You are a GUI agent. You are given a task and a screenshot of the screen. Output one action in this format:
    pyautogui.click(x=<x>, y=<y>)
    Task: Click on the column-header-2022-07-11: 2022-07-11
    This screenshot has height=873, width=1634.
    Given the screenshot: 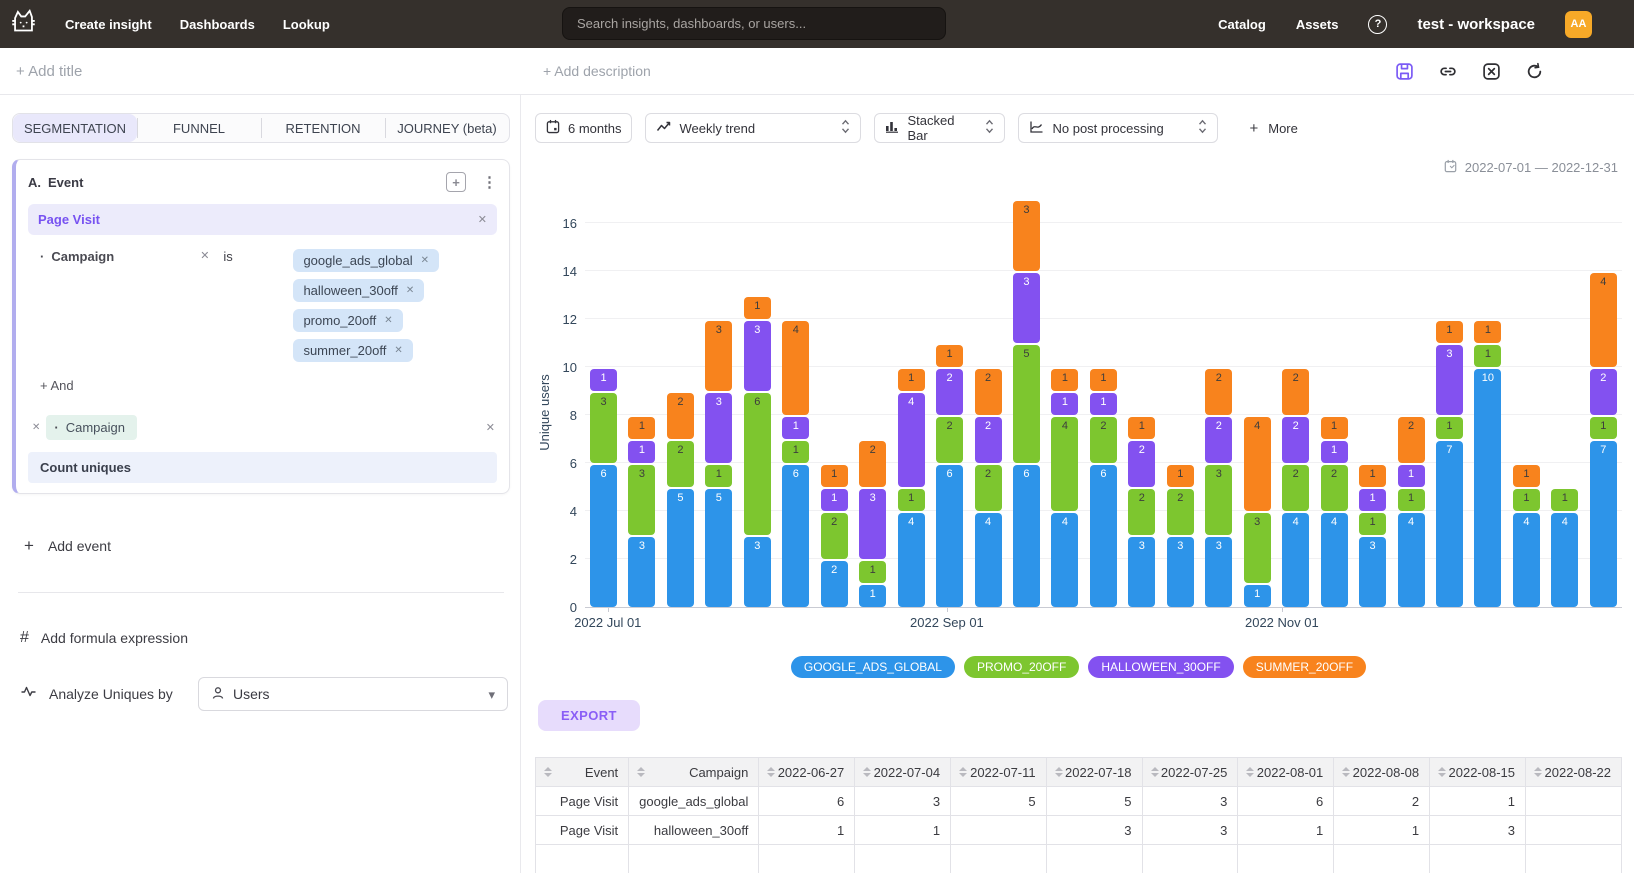 What is the action you would take?
    pyautogui.click(x=998, y=772)
    